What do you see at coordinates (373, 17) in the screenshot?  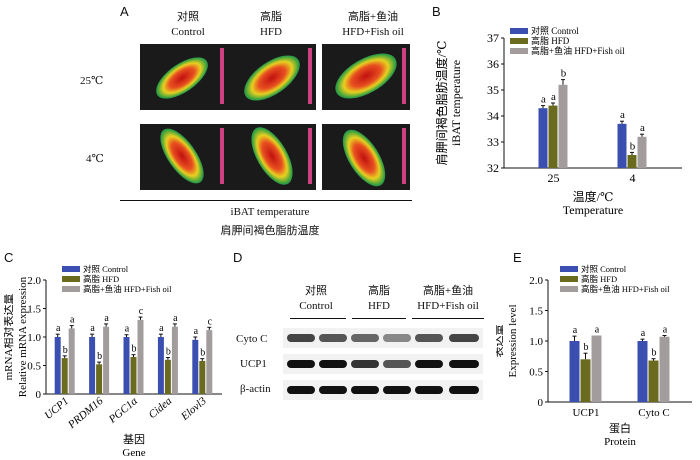 I see `a-group-2-zh: 高脂+鱼油` at bounding box center [373, 17].